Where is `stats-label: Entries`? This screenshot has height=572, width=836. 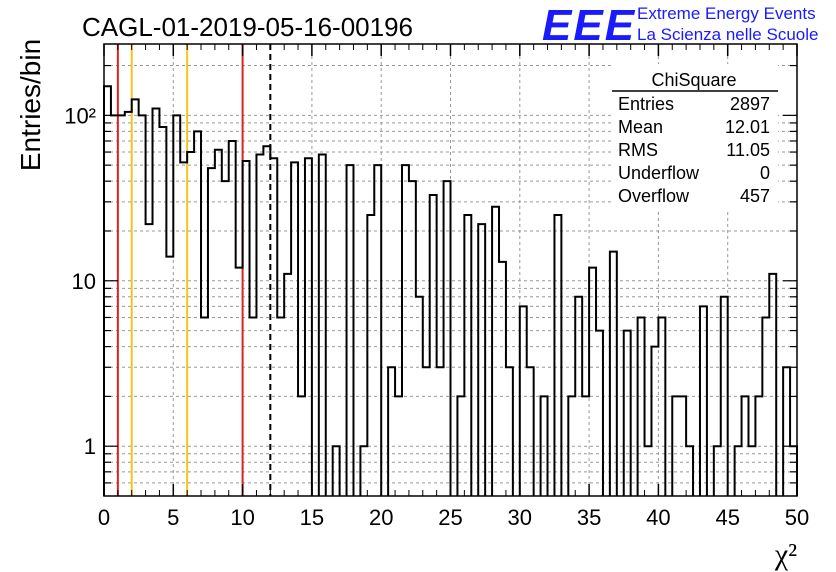 stats-label: Entries is located at coordinates (646, 104).